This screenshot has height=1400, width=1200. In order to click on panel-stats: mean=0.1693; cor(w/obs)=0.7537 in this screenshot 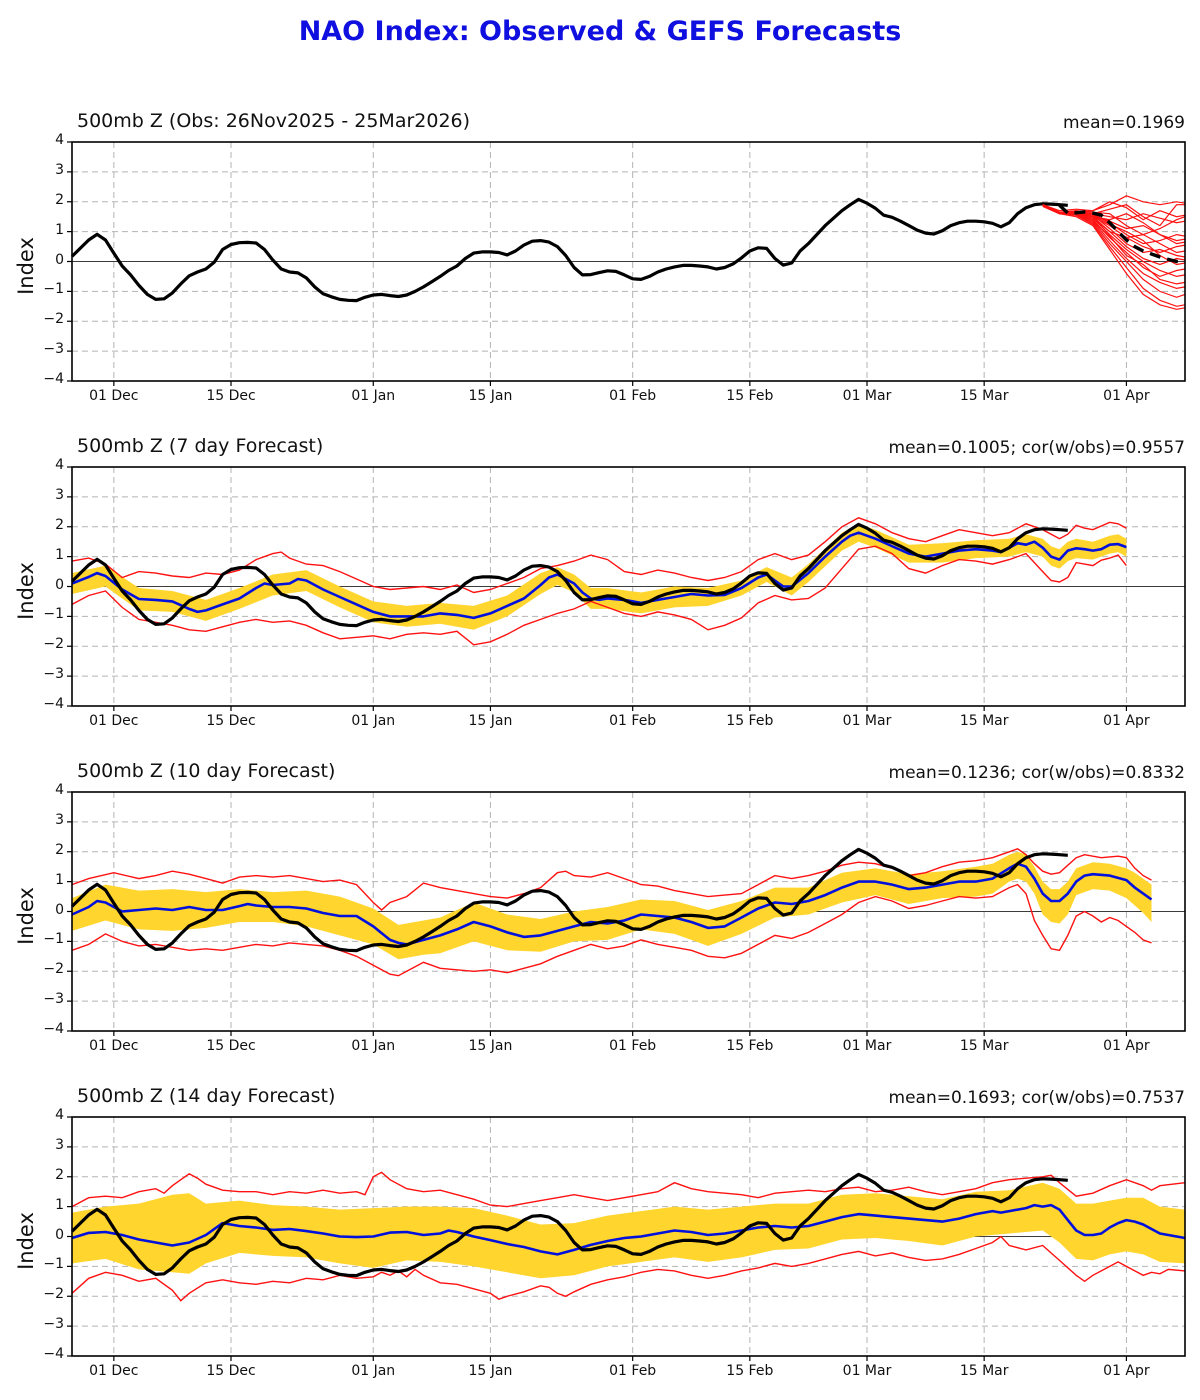, I will do `click(1036, 1098)`.